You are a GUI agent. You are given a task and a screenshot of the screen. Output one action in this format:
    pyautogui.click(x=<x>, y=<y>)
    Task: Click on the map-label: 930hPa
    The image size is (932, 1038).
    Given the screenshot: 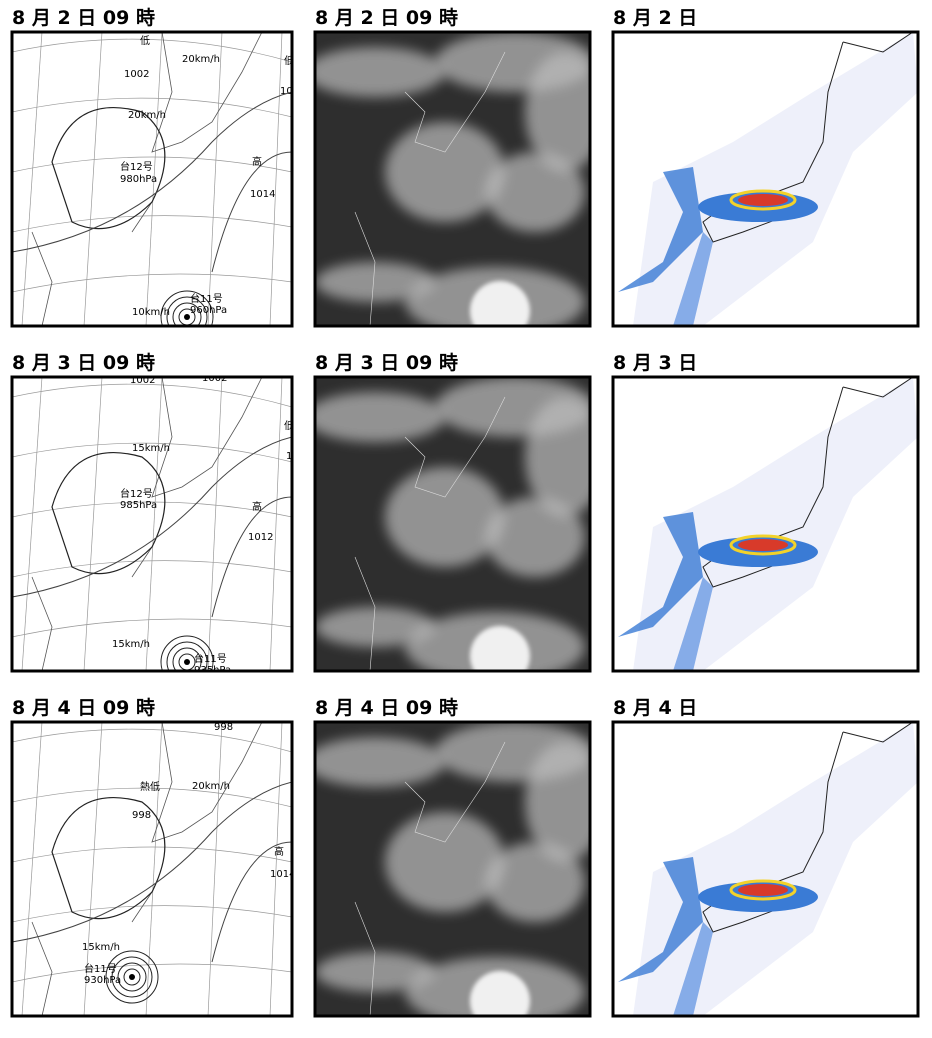 What is the action you would take?
    pyautogui.click(x=102, y=980)
    